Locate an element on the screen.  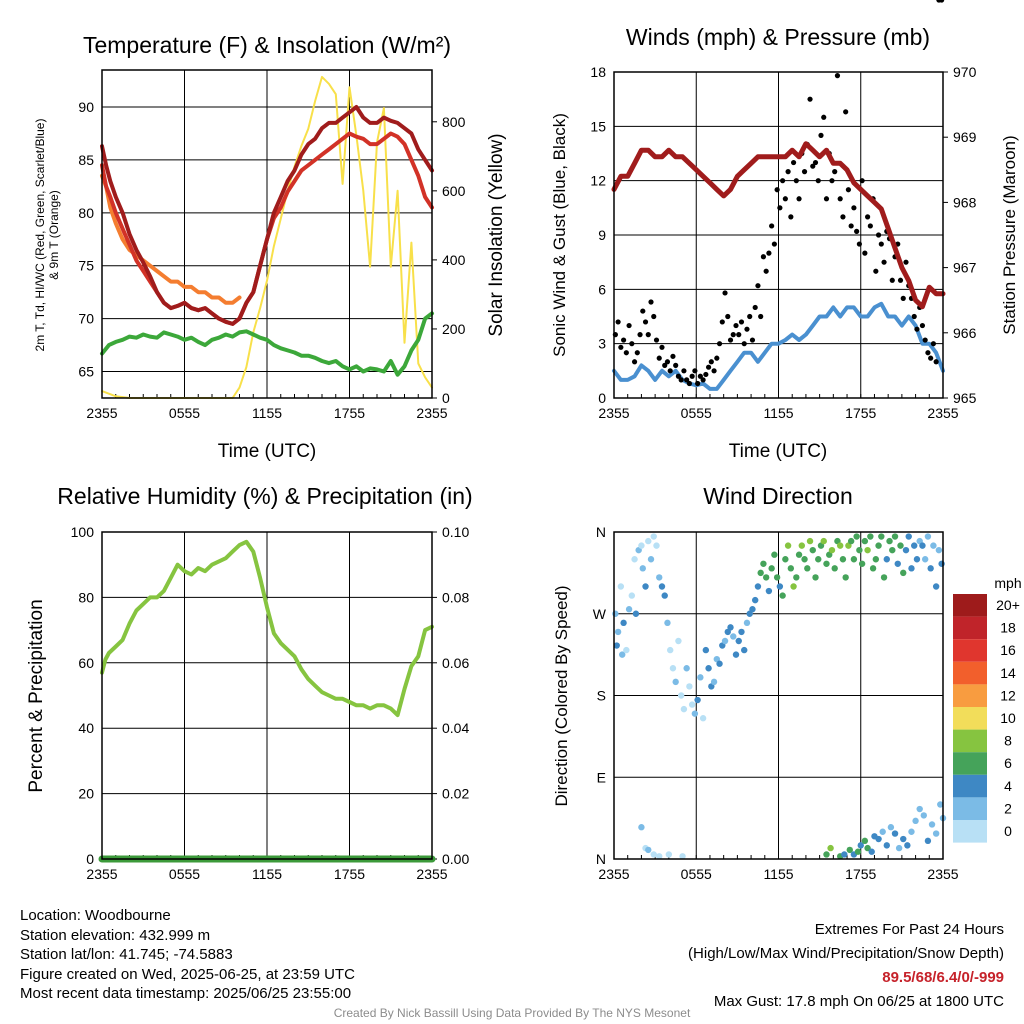
temp-y2-tick-label: 200 is located at coordinates (454, 329).